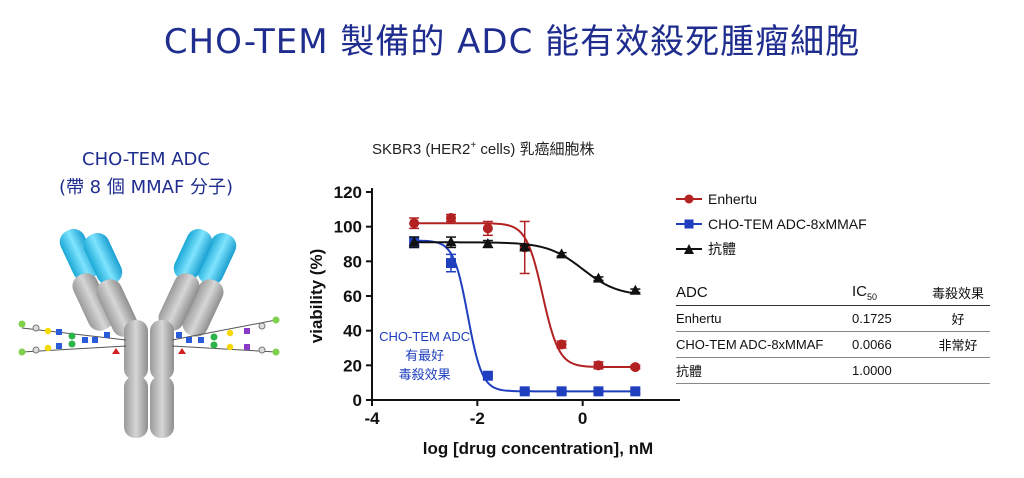 The image size is (1024, 478). What do you see at coordinates (348, 227) in the screenshot?
I see `y-tick-label: 100` at bounding box center [348, 227].